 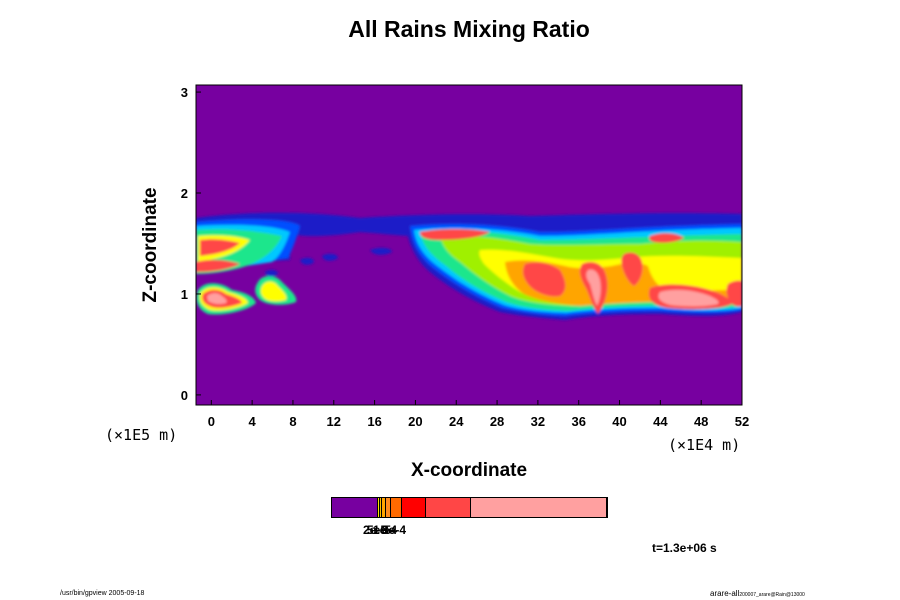 What do you see at coordinates (469, 470) in the screenshot?
I see `x-axis-label: X-coordinate` at bounding box center [469, 470].